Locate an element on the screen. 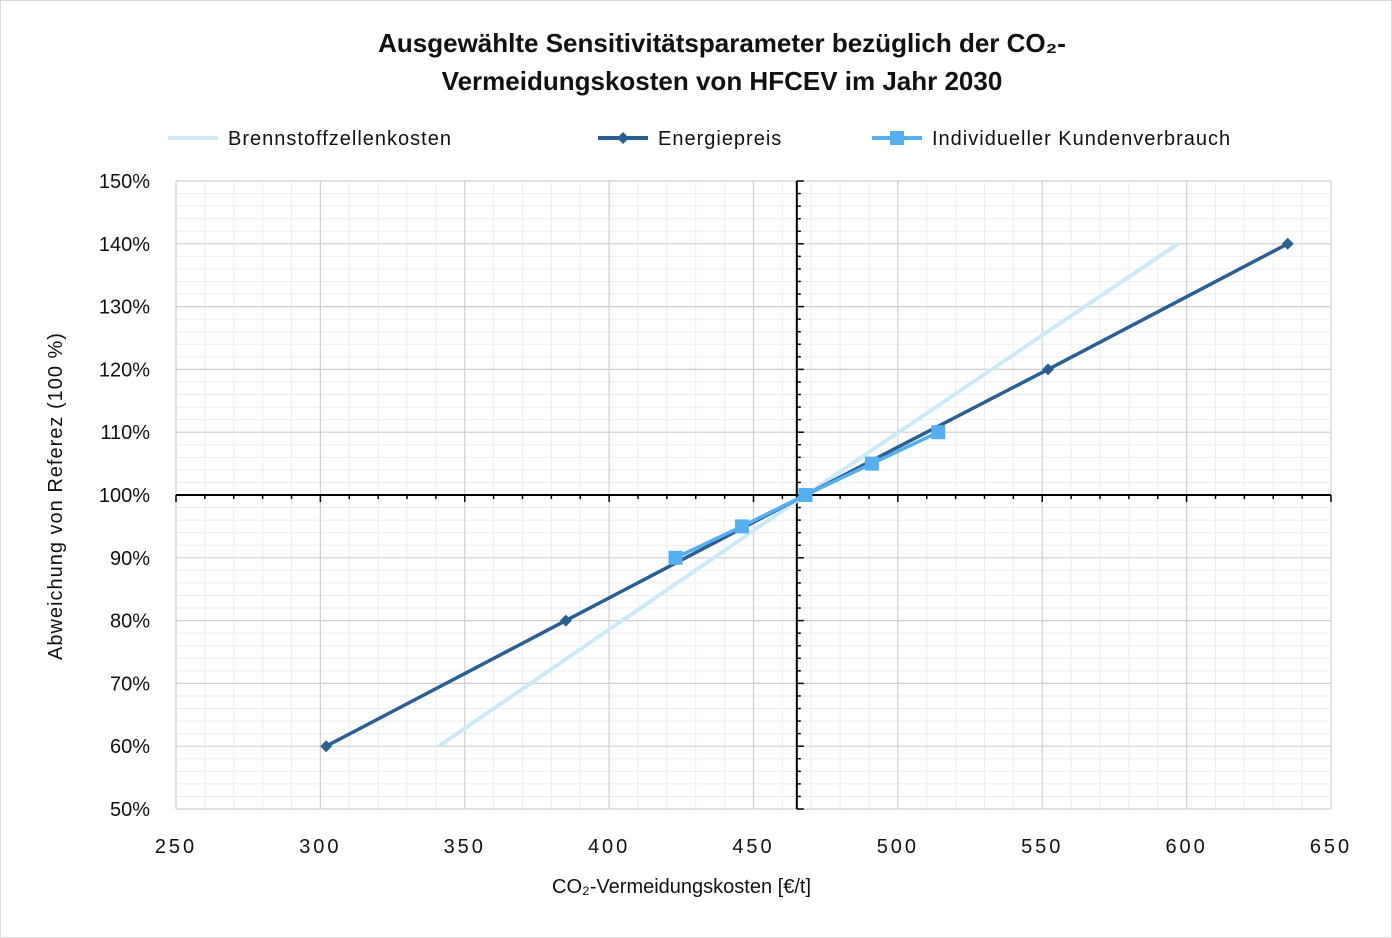 The height and width of the screenshot is (938, 1392). y-axis-title: Abweichung von Referez (100 %) is located at coordinates (56, 496).